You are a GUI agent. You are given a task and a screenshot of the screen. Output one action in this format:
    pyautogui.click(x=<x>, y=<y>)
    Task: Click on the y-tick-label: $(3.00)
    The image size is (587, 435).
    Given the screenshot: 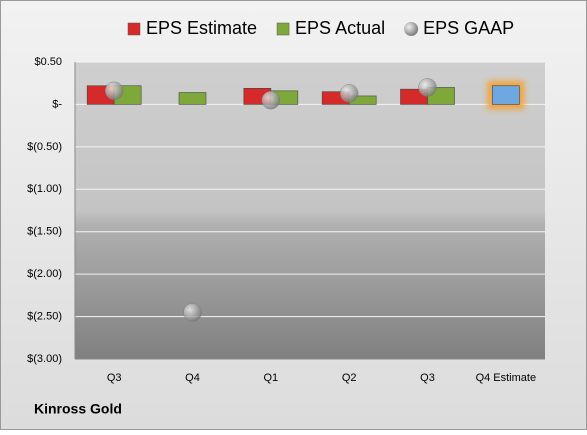 What is the action you would take?
    pyautogui.click(x=44, y=359)
    